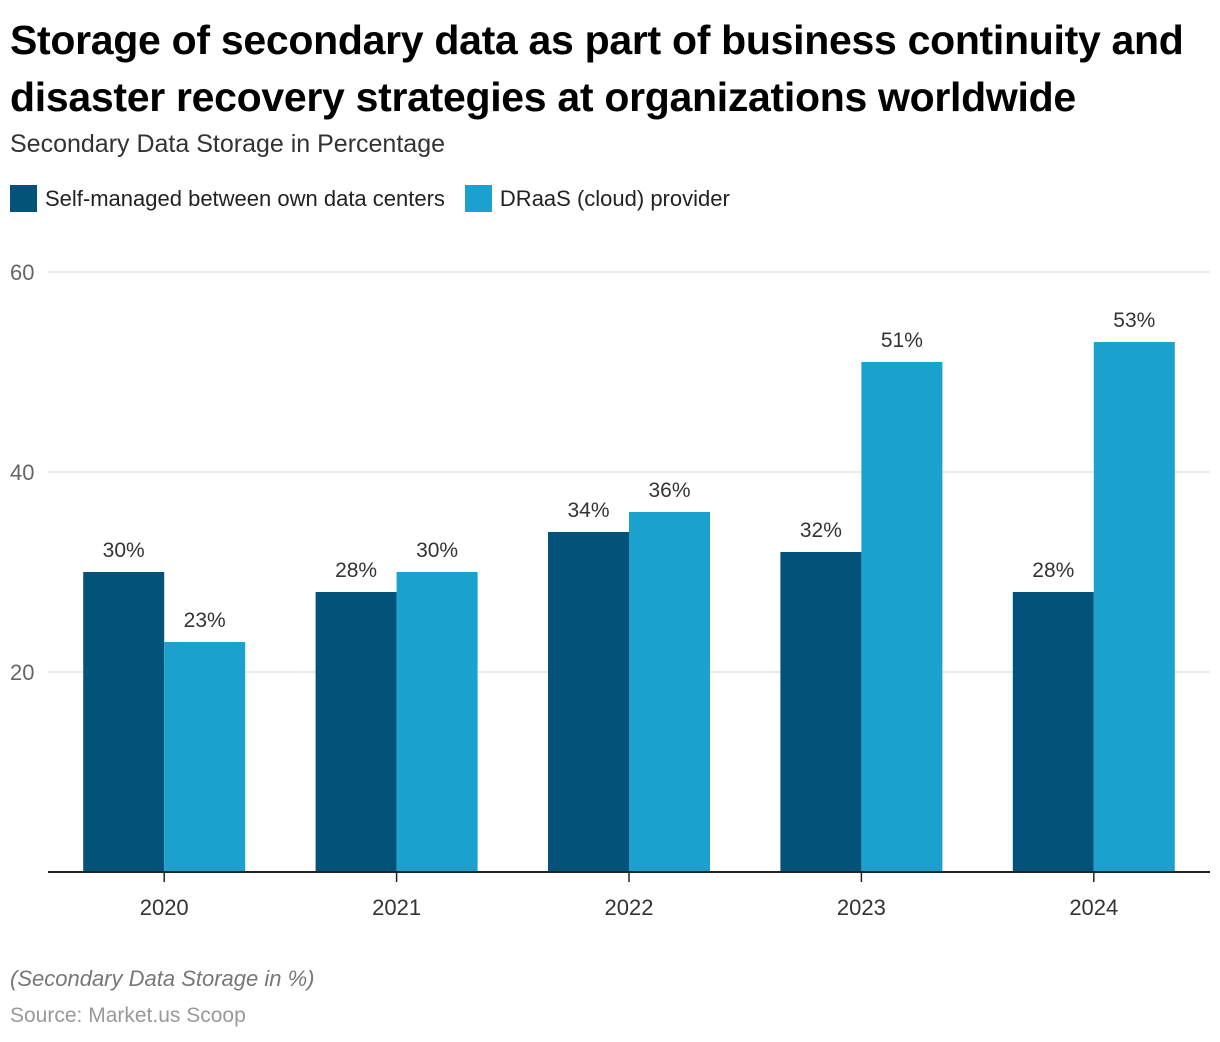  Describe the element at coordinates (227, 144) in the screenshot. I see `chart-subtitle: Secondary Data Storage in Percentage` at that location.